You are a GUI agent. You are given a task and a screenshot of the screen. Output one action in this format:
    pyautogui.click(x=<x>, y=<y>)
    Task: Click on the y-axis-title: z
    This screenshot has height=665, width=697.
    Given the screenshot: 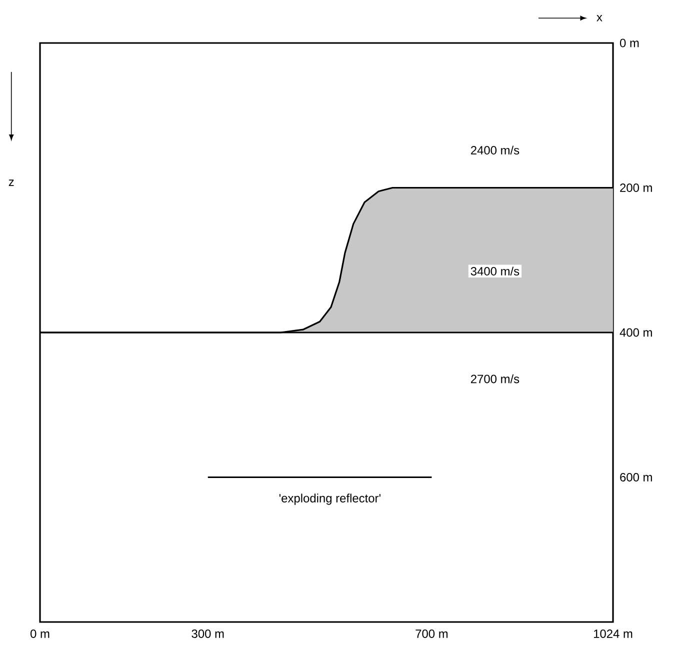 What is the action you would take?
    pyautogui.click(x=11, y=183)
    